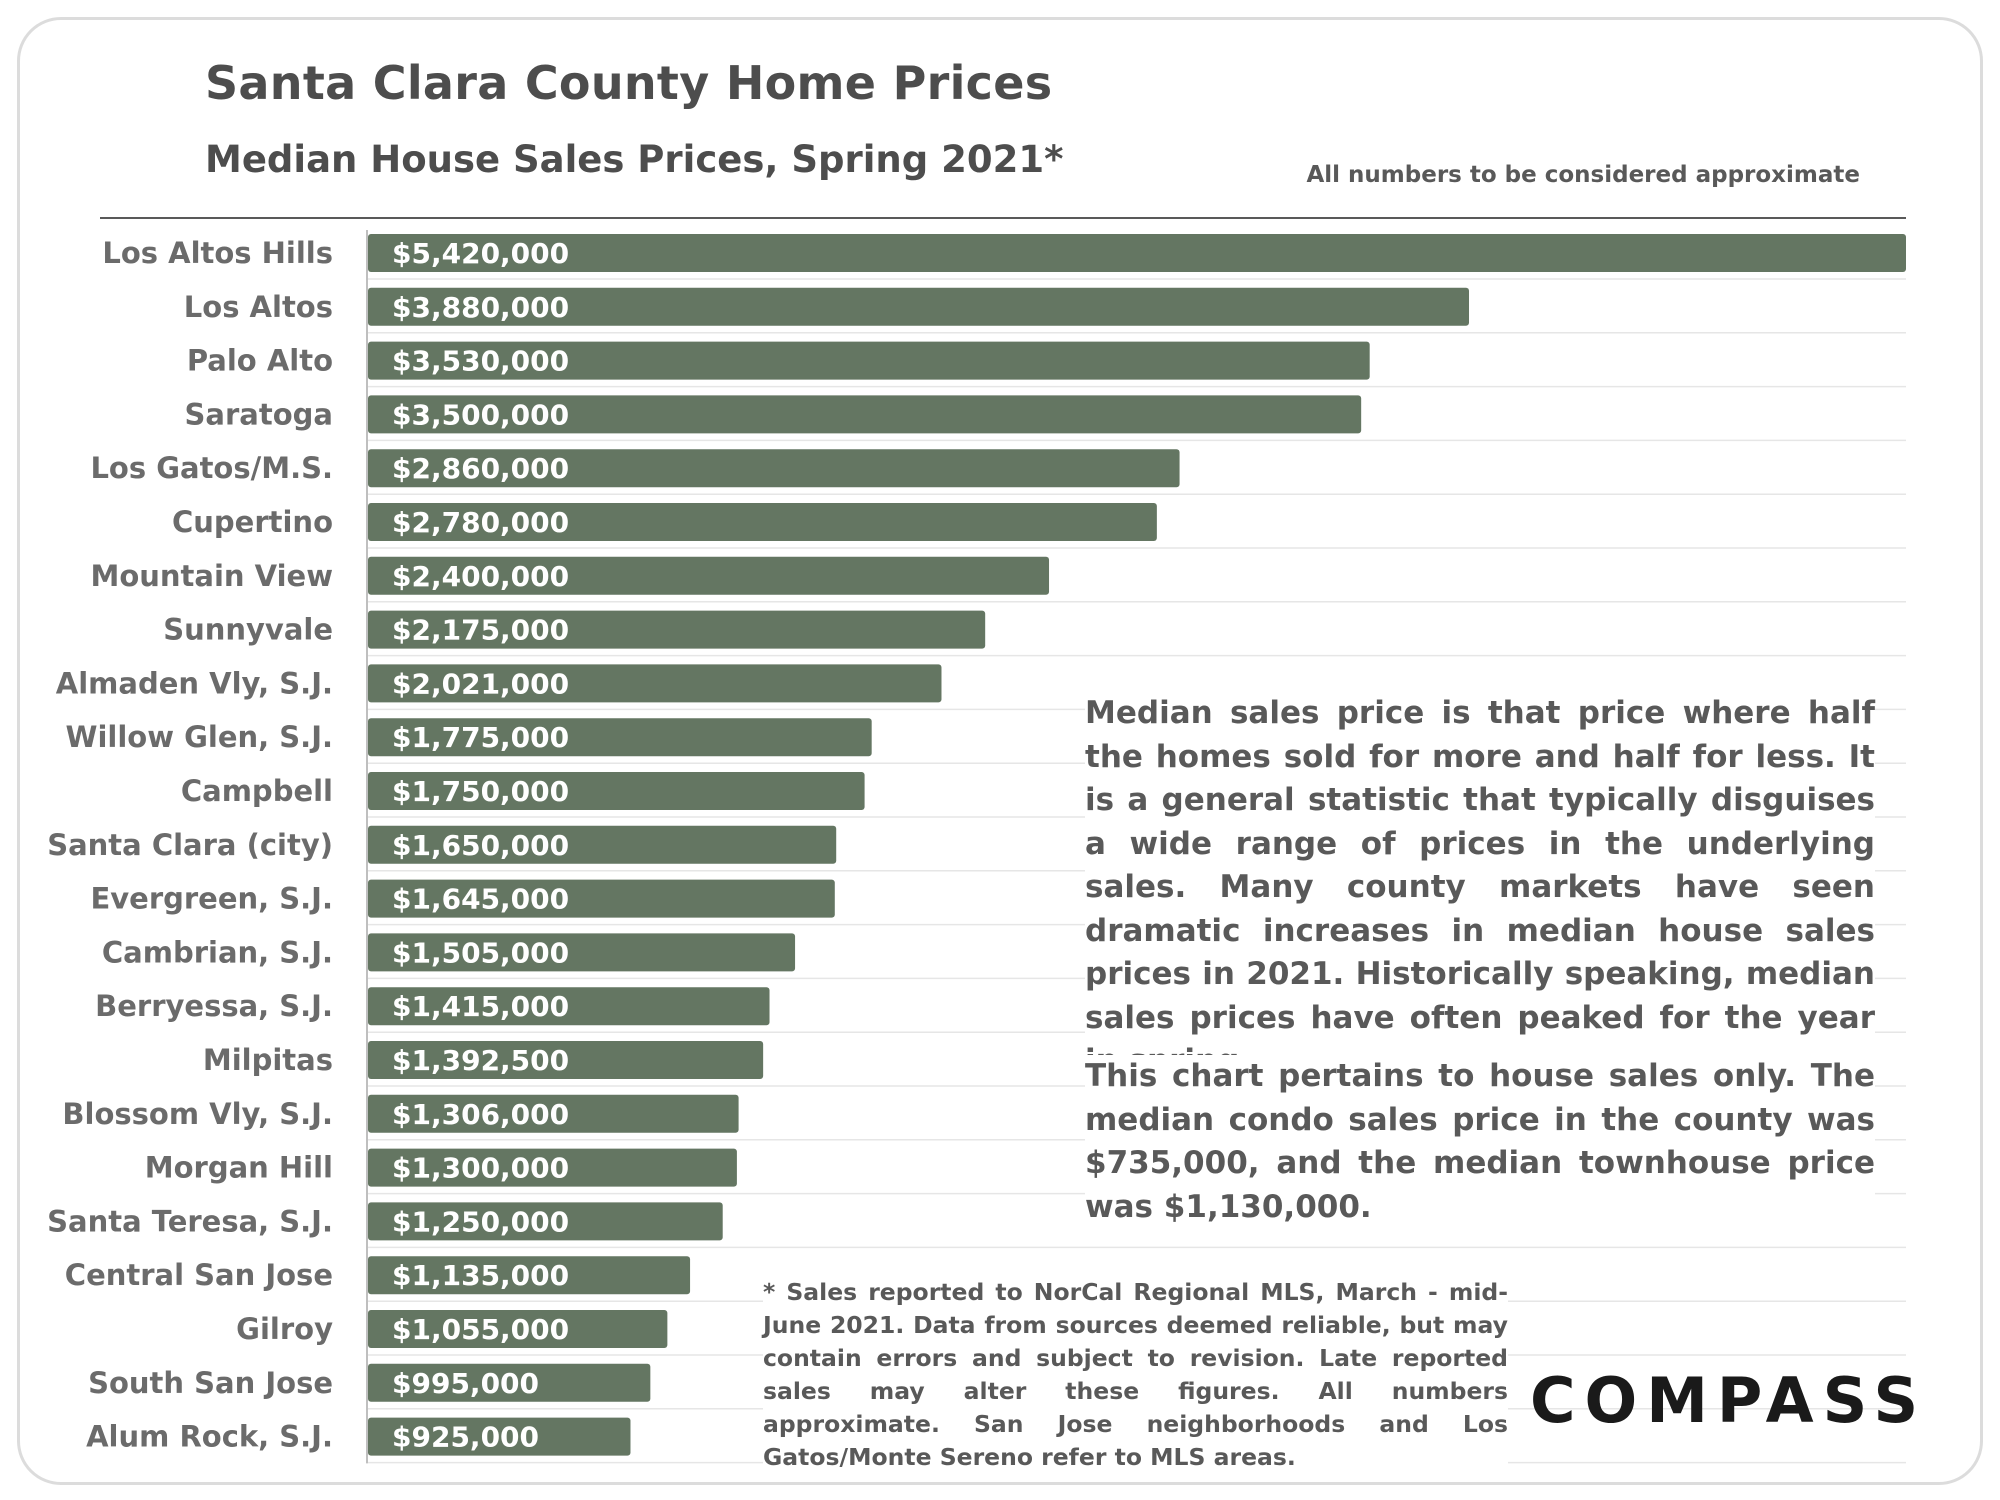 Image resolution: width=2000 pixels, height=1500 pixels. What do you see at coordinates (239, 1168) in the screenshot?
I see `category-label: Morgan Hill` at bounding box center [239, 1168].